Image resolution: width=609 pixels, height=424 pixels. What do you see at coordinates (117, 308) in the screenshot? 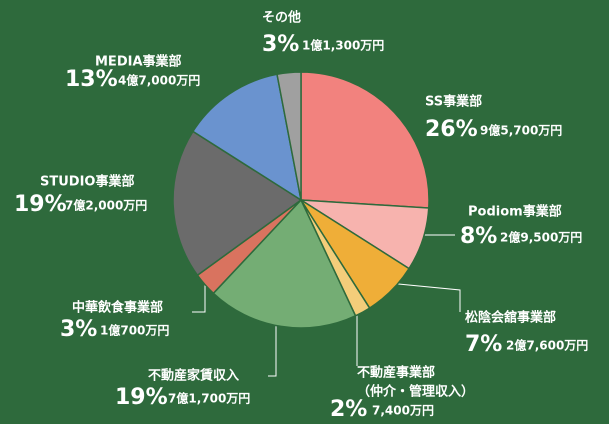
I see `slice-label: 中華飲食事業部` at bounding box center [117, 308].